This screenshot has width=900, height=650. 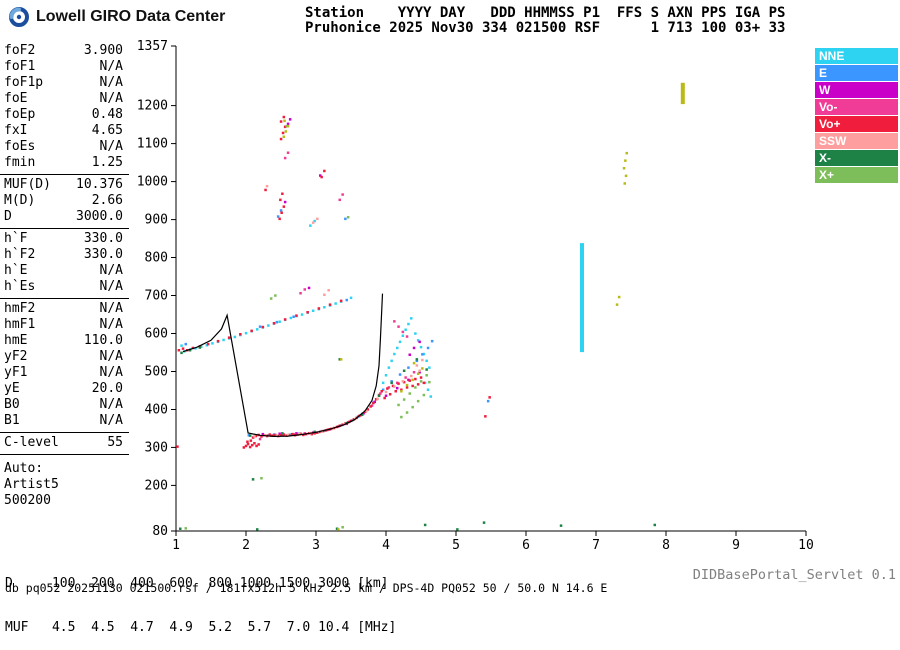 What do you see at coordinates (63, 271) in the screenshot?
I see `param-row: h`E N/A` at bounding box center [63, 271].